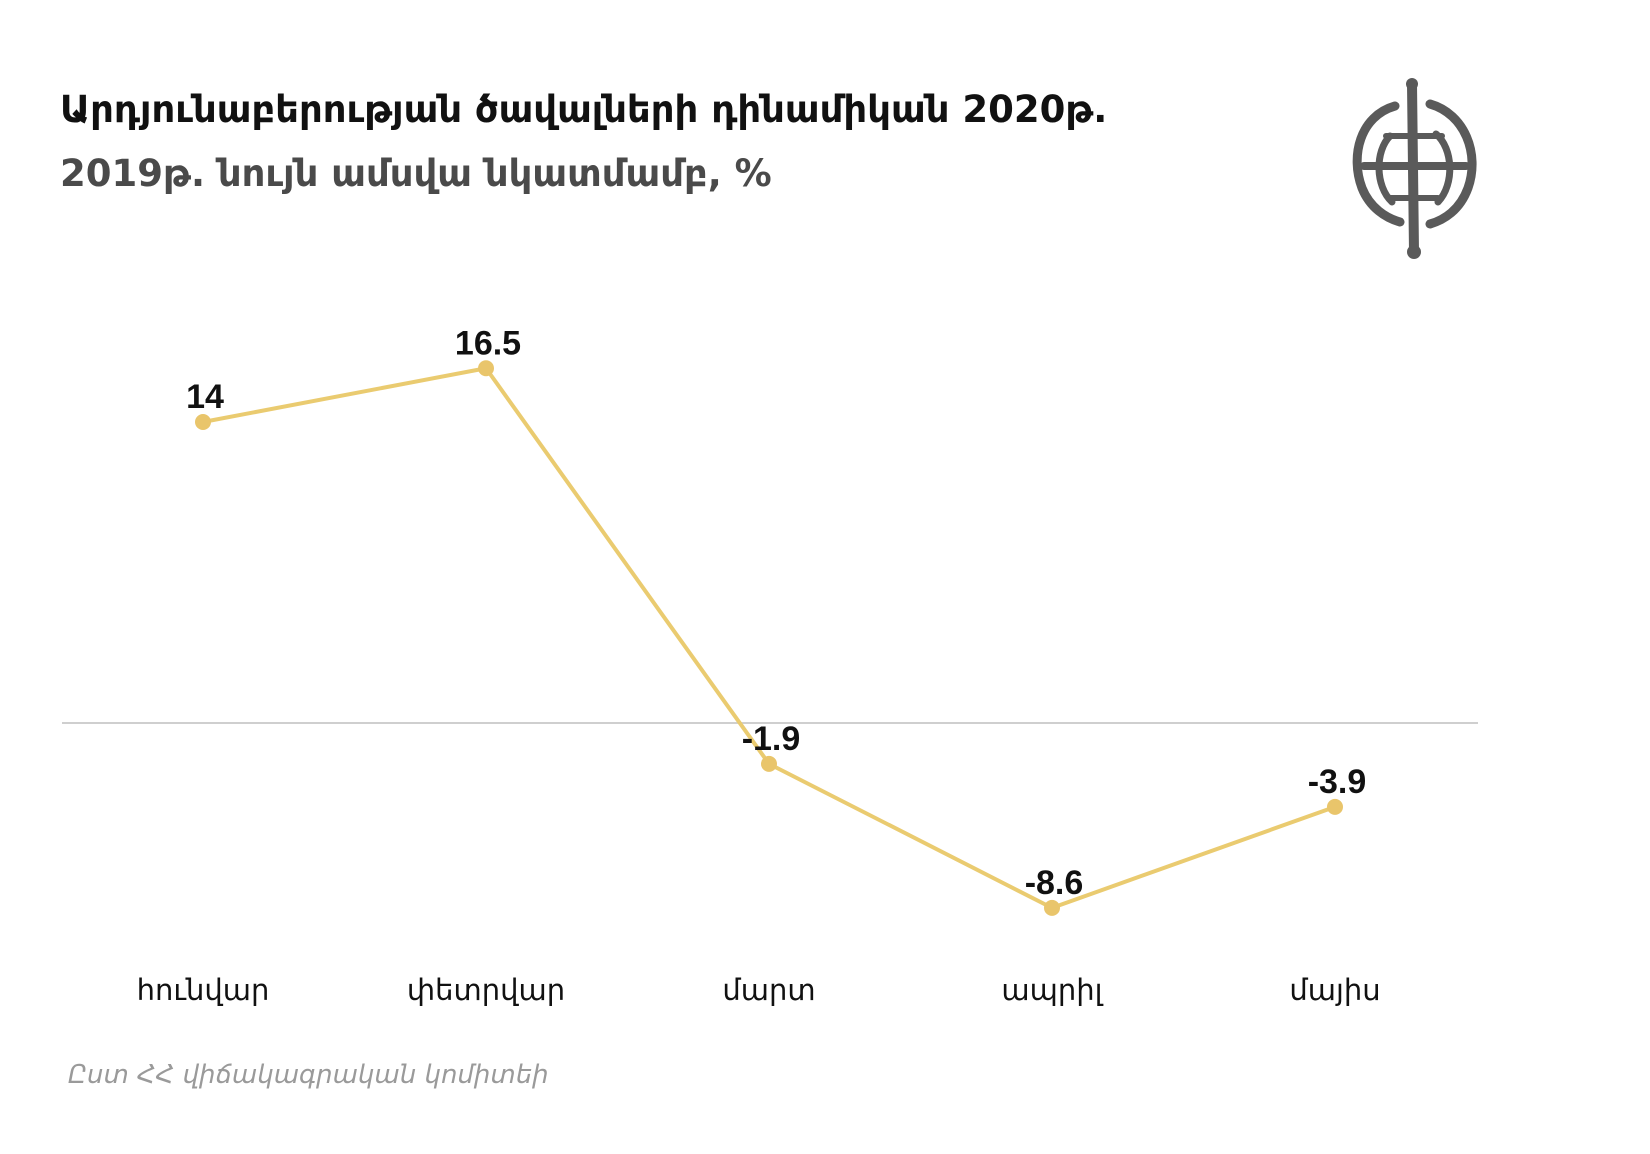  I want to click on data-label: -3.9, so click(1337, 782).